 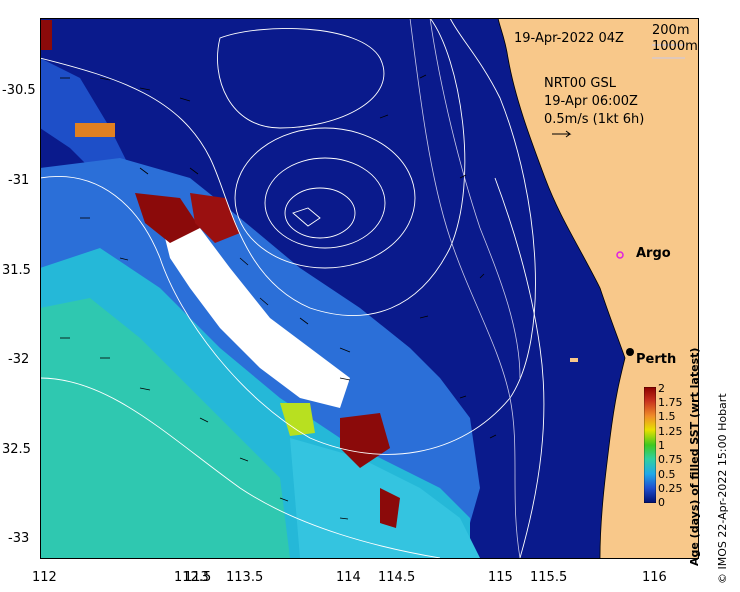 I want to click on y-tick-label: -32, so click(x=19, y=359).